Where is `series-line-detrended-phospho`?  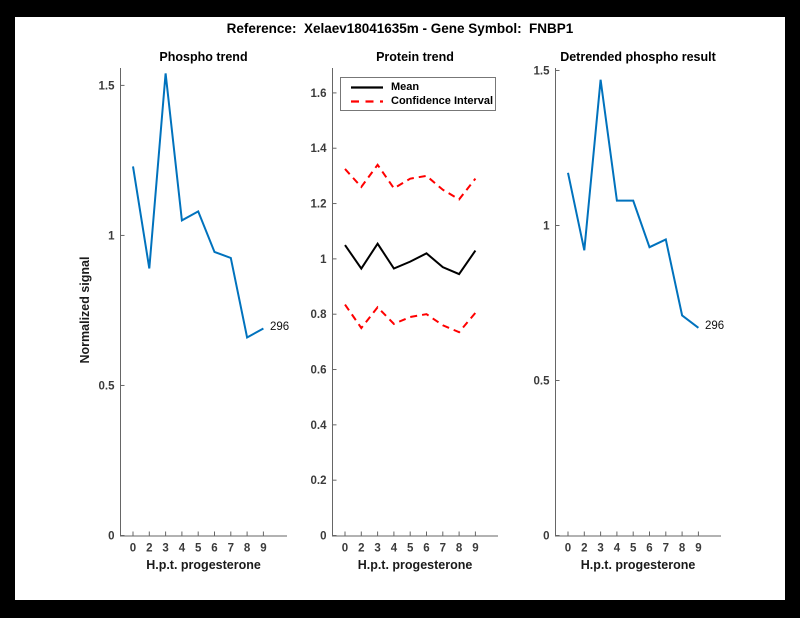 series-line-detrended-phospho is located at coordinates (633, 204).